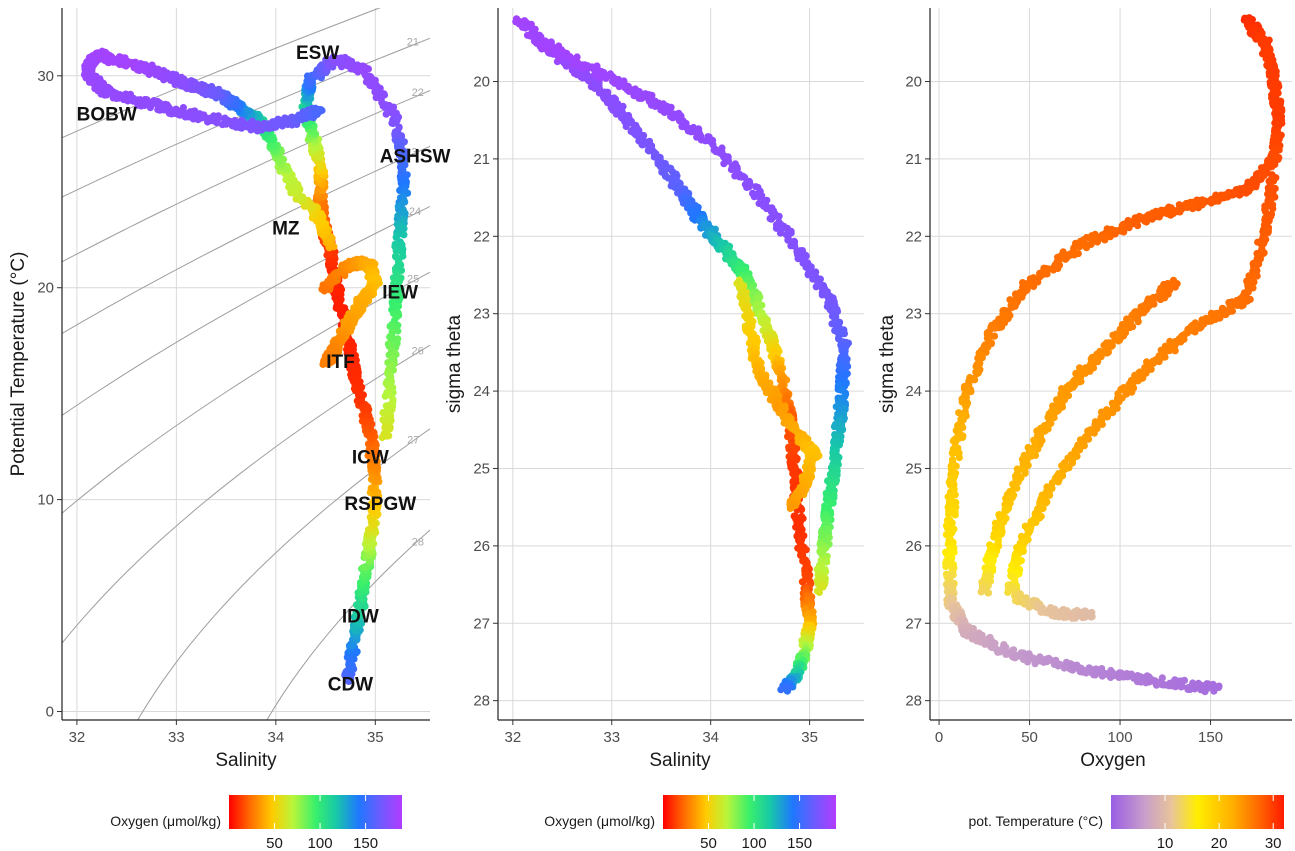  What do you see at coordinates (481, 314) in the screenshot?
I see `y-tick-label: 23` at bounding box center [481, 314].